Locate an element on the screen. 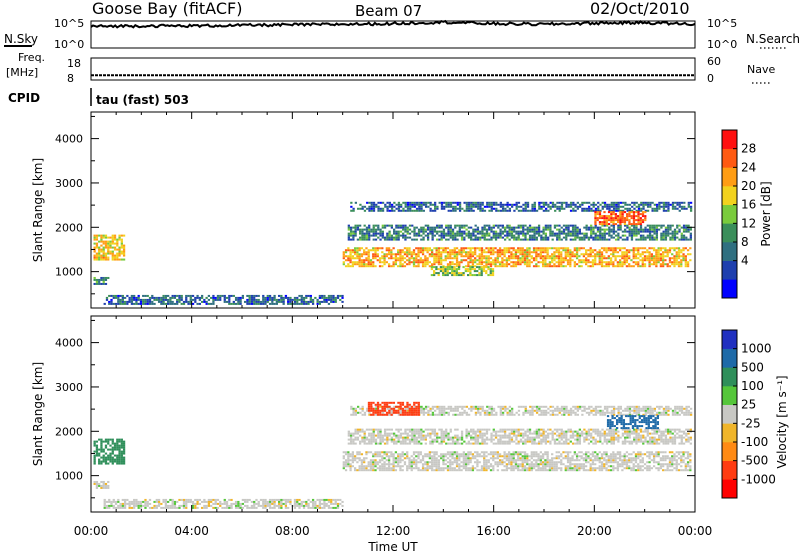 The width and height of the screenshot is (800, 554). y-tick-label: 4000 is located at coordinates (69, 139).